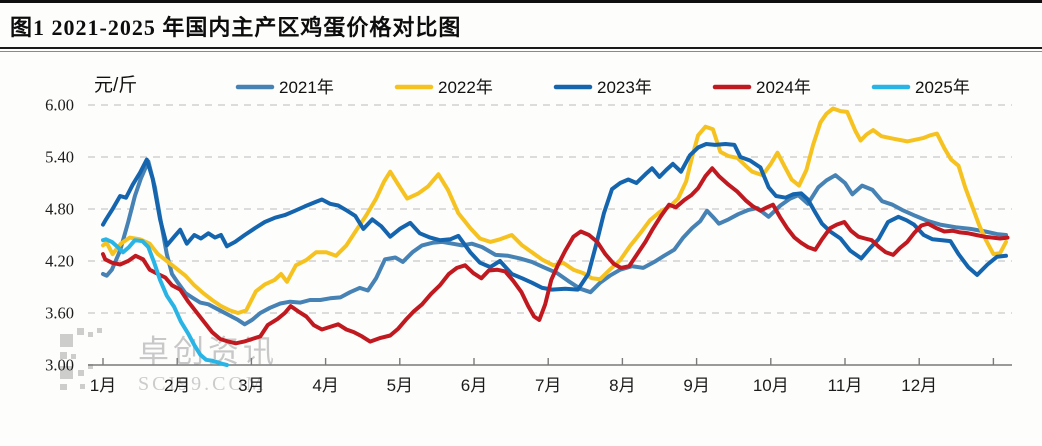 The image size is (1042, 446). I want to click on legend-label-2023年: 2023年, so click(624, 87).